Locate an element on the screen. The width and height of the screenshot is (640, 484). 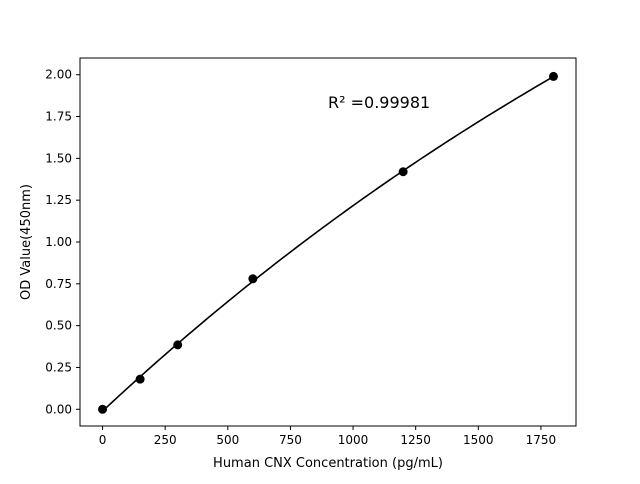
x-tick-label: 0 is located at coordinates (103, 440).